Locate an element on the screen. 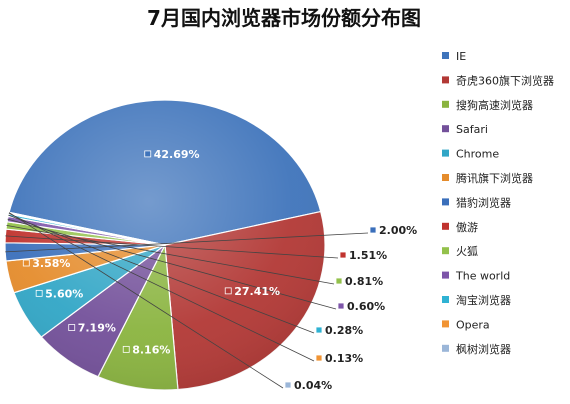 Image resolution: width=570 pixels, height=404 pixels. data-label: 2.00% is located at coordinates (398, 230).